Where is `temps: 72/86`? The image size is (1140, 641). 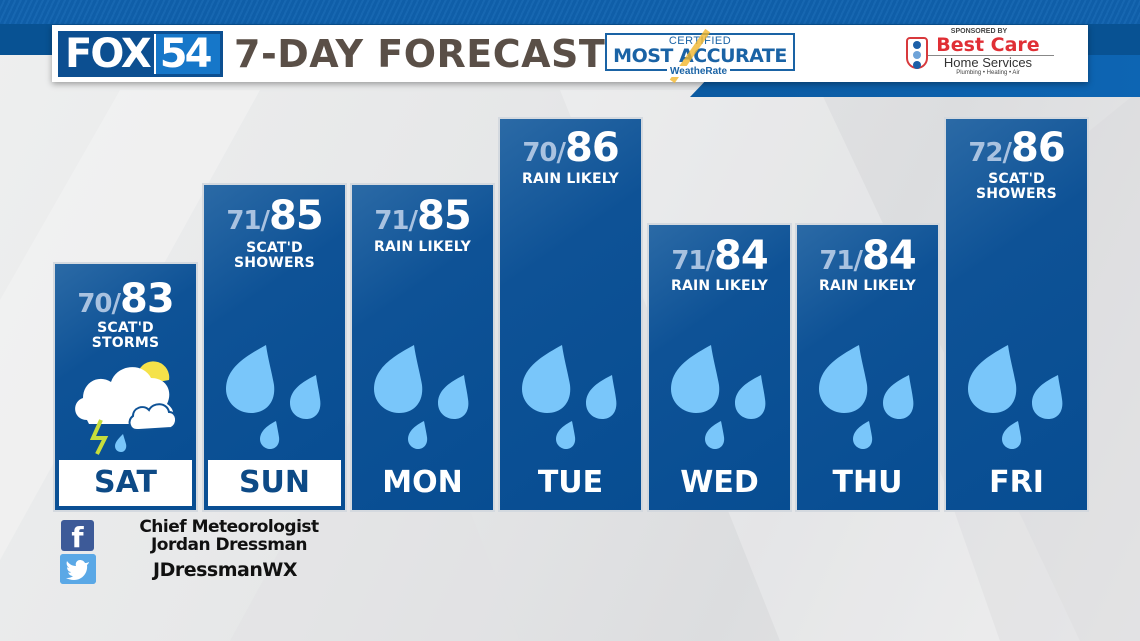 temps: 72/86 is located at coordinates (1016, 148).